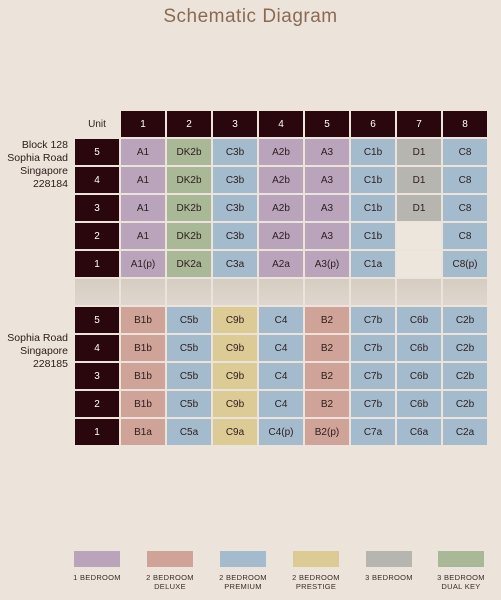 The height and width of the screenshot is (600, 501). I want to click on legend-label: 2 BEDROOM PRESTIGE, so click(316, 582).